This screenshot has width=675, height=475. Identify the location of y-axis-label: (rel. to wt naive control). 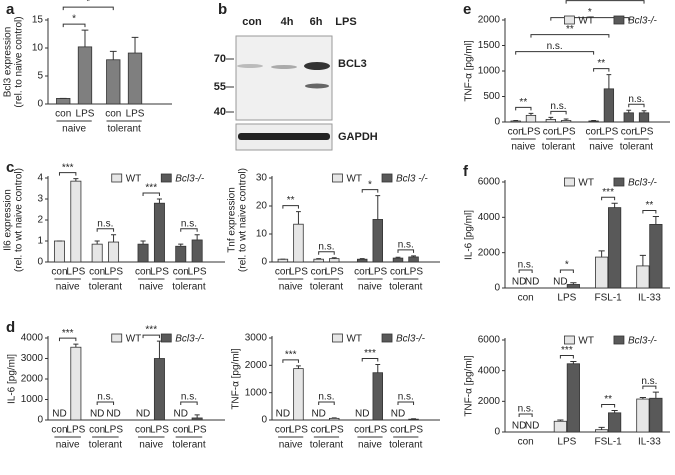
(243, 220).